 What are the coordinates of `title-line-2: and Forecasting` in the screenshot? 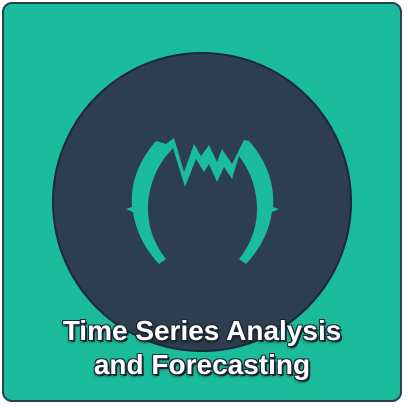 It's located at (202, 364).